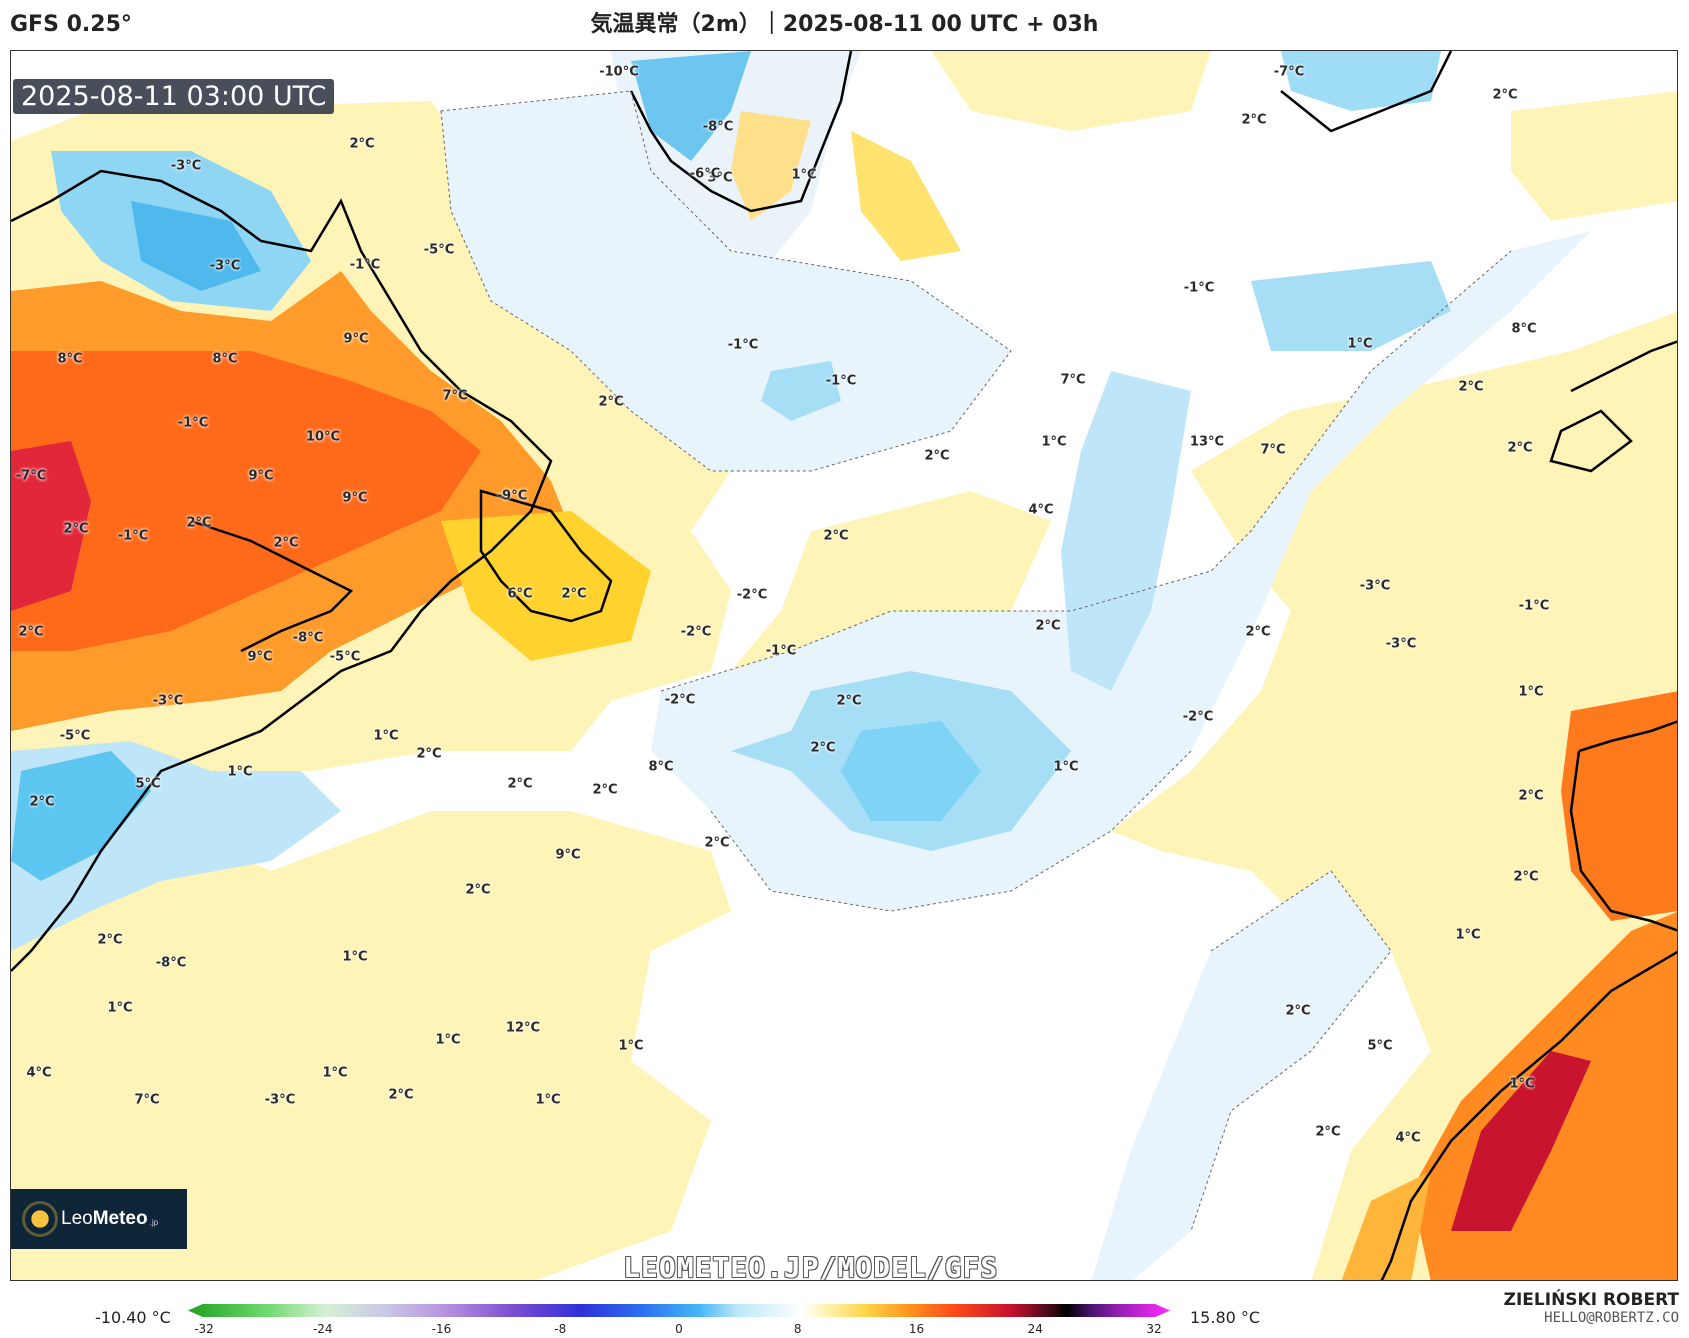 The height and width of the screenshot is (1338, 1689). I want to click on watermark-url: LEOMETEO.JP/MODEL/GFS, so click(811, 1266).